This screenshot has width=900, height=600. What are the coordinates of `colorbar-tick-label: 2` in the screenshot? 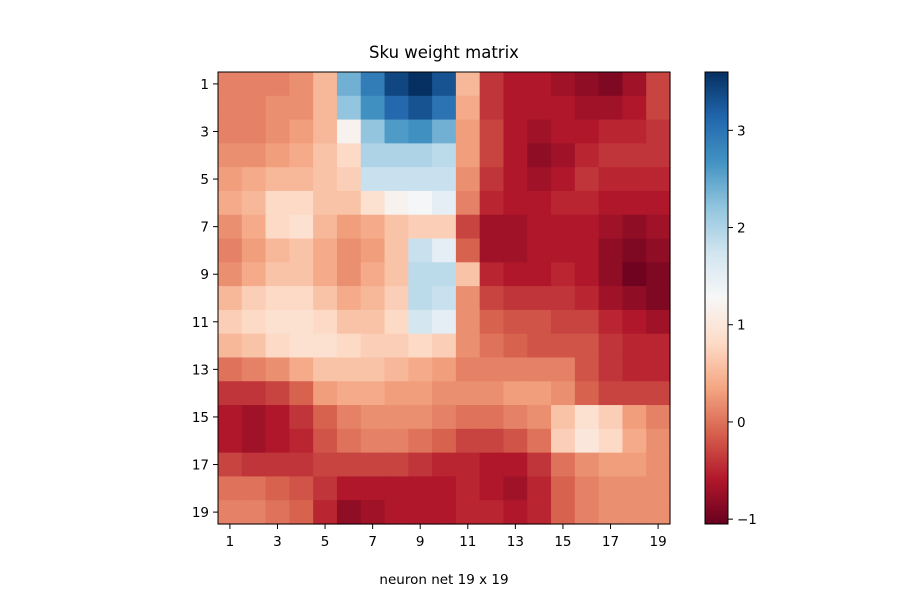 It's located at (741, 229).